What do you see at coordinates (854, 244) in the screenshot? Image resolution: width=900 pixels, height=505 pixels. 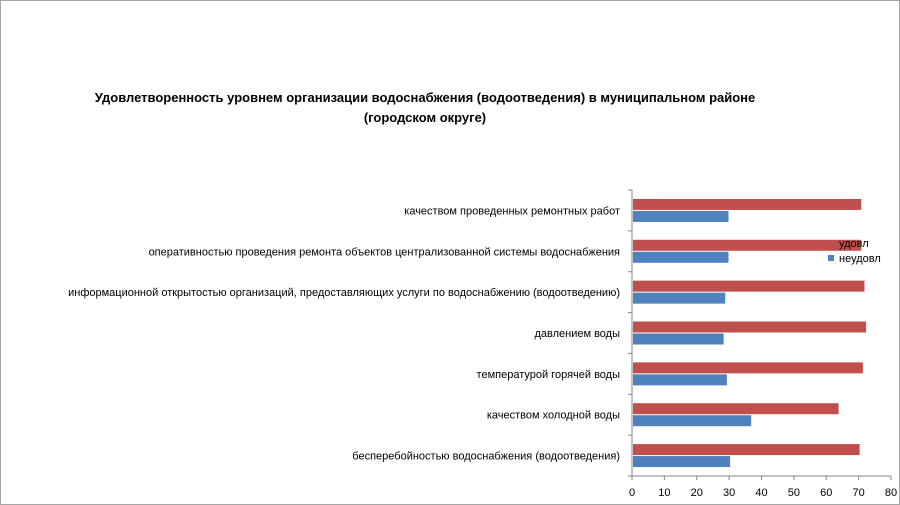 I see `legend-label: удовл` at bounding box center [854, 244].